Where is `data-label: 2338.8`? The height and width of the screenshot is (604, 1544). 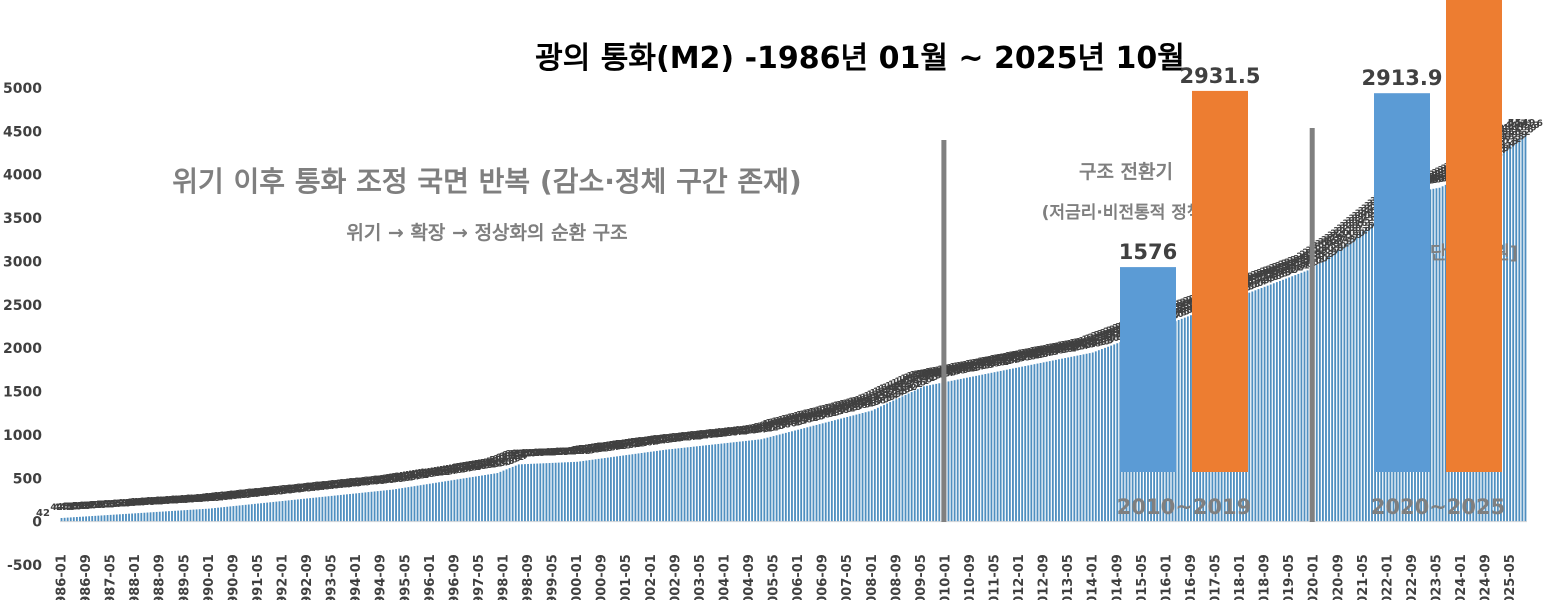
data-label: 2338.8 is located at coordinates (1181, 309).